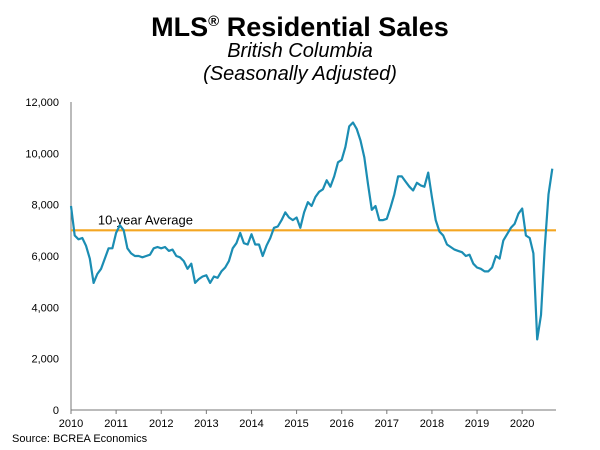 This screenshot has height=450, width=600. I want to click on x-tick-label: 2017, so click(387, 424).